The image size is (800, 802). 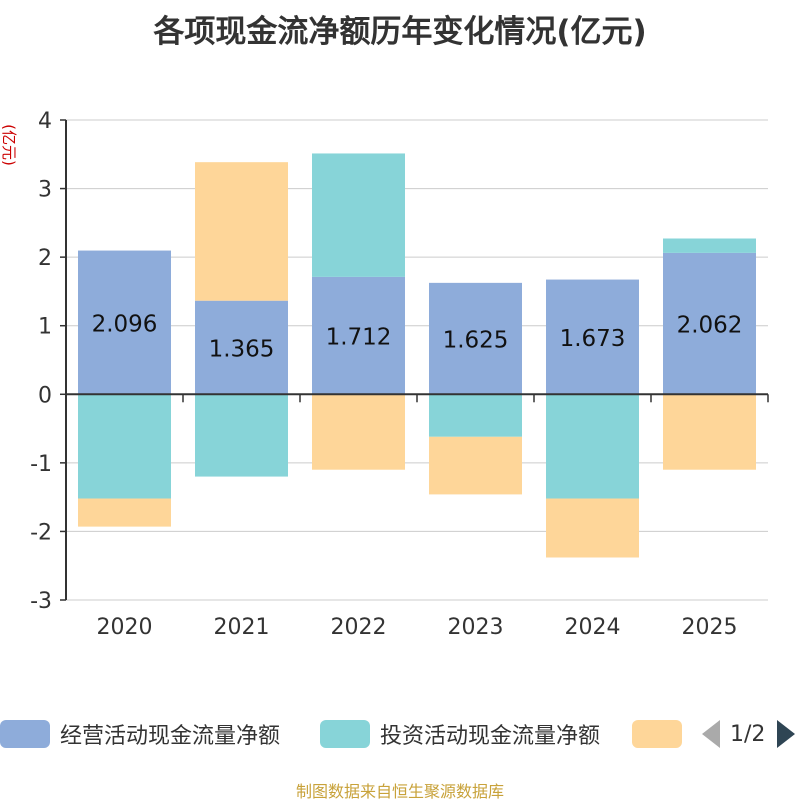 I want to click on bar-financing-2021, so click(x=241, y=231).